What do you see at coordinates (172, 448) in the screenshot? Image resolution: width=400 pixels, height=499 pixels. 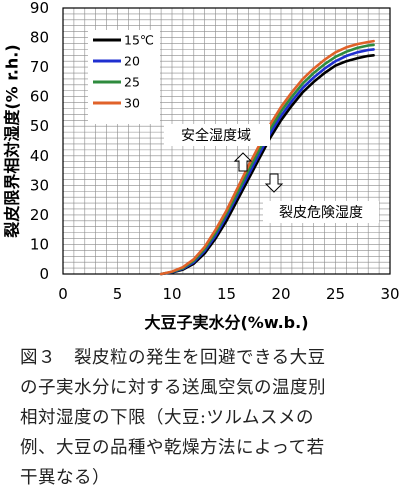 I see `caption-line: 例、大豆の品種や乾燥方法によって若` at bounding box center [172, 448].